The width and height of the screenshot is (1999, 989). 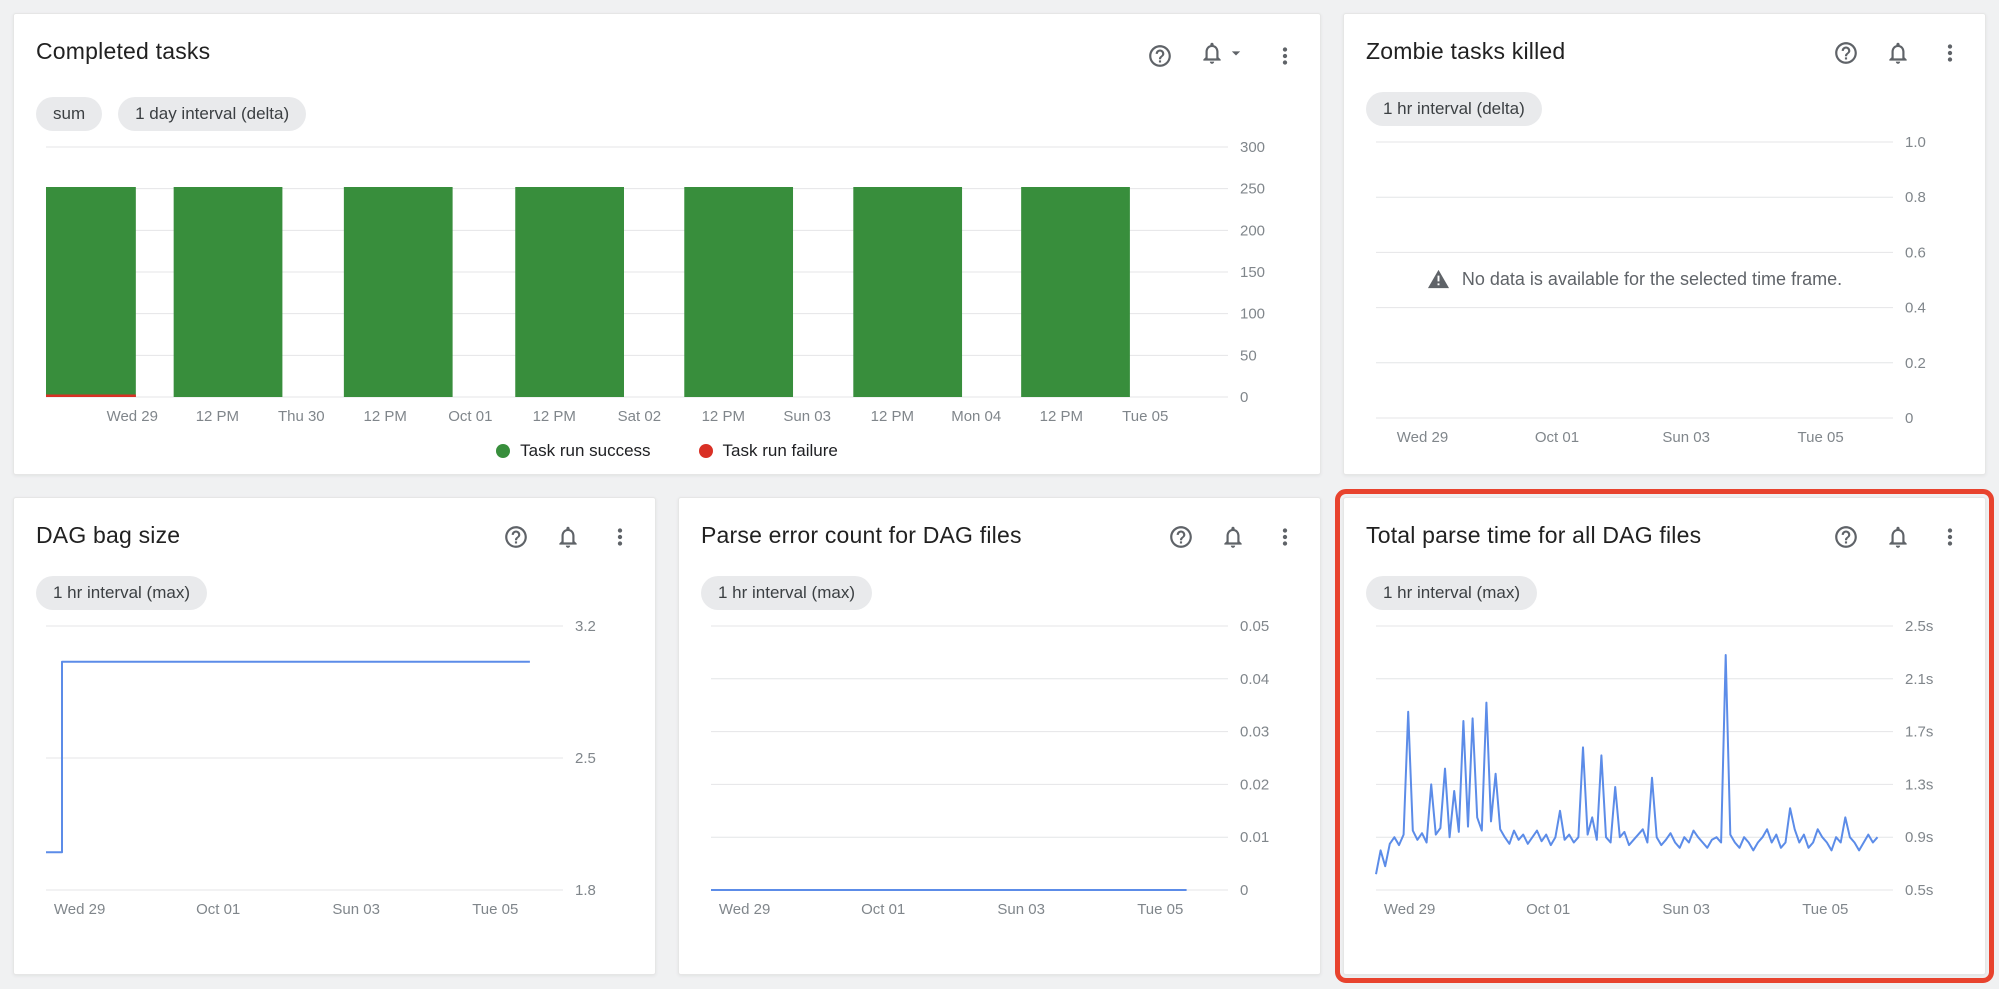 I want to click on legend-item-success: Task run success, so click(x=573, y=451).